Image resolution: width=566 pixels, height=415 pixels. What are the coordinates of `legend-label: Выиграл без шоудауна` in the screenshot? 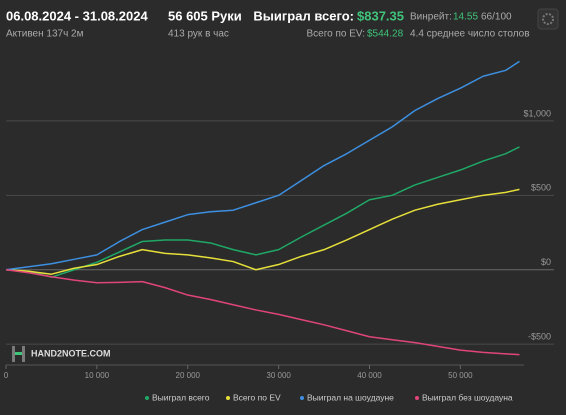 It's located at (467, 397).